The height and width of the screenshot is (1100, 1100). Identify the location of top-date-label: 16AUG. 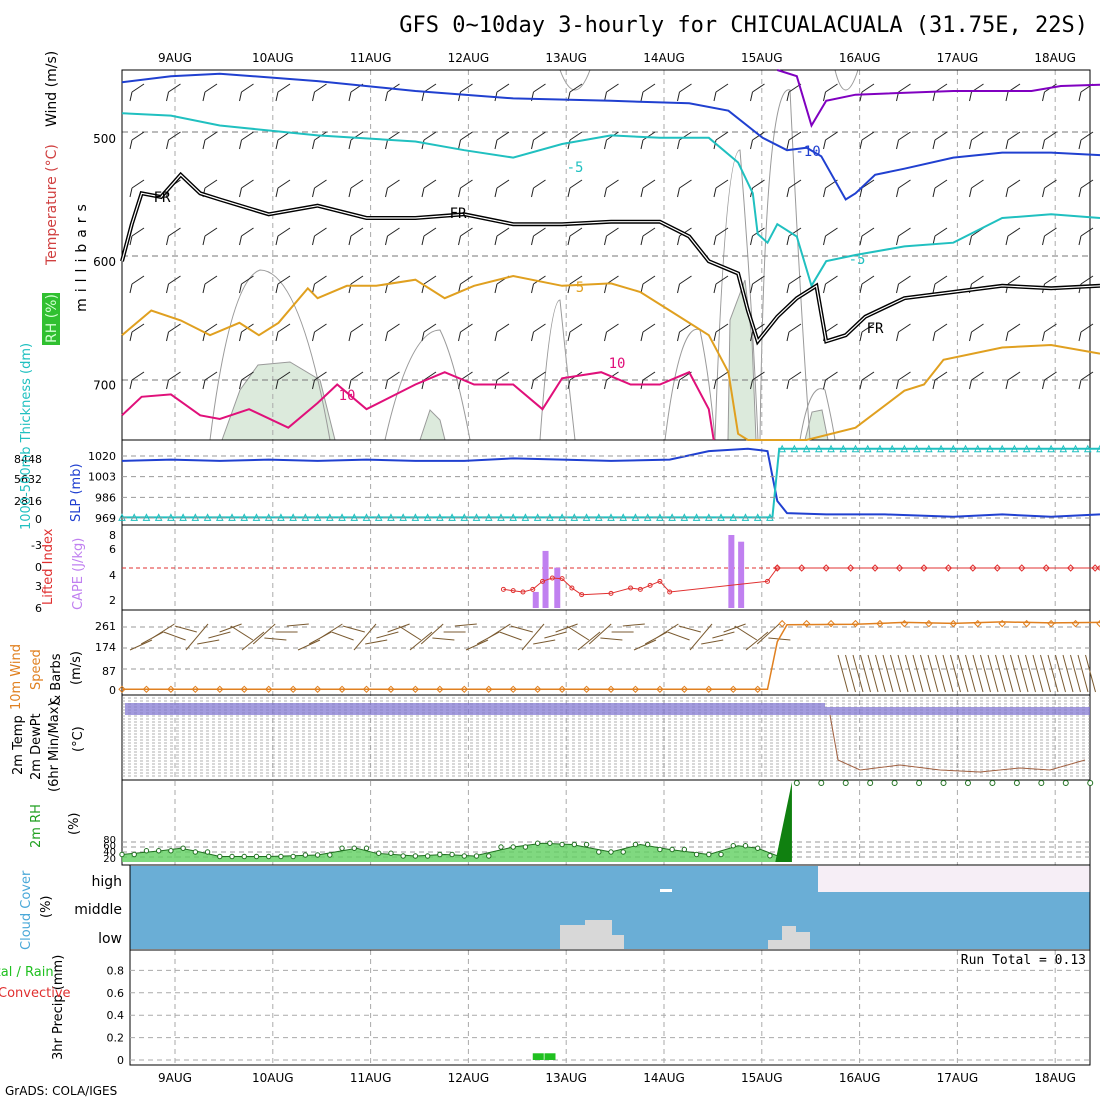
(860, 58).